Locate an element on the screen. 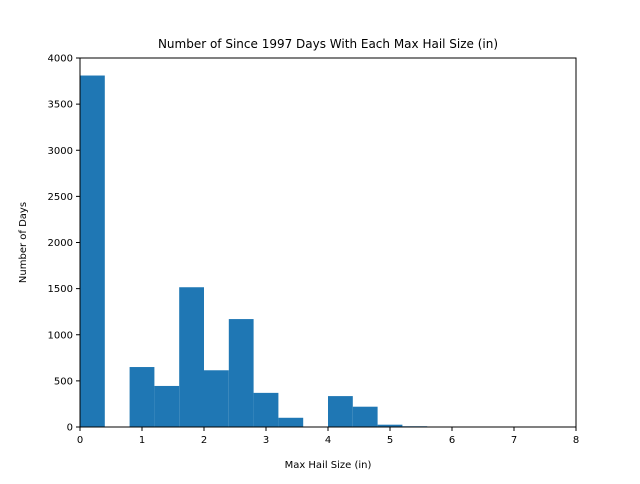 The width and height of the screenshot is (640, 484). x-tick-label: 3 is located at coordinates (266, 440).